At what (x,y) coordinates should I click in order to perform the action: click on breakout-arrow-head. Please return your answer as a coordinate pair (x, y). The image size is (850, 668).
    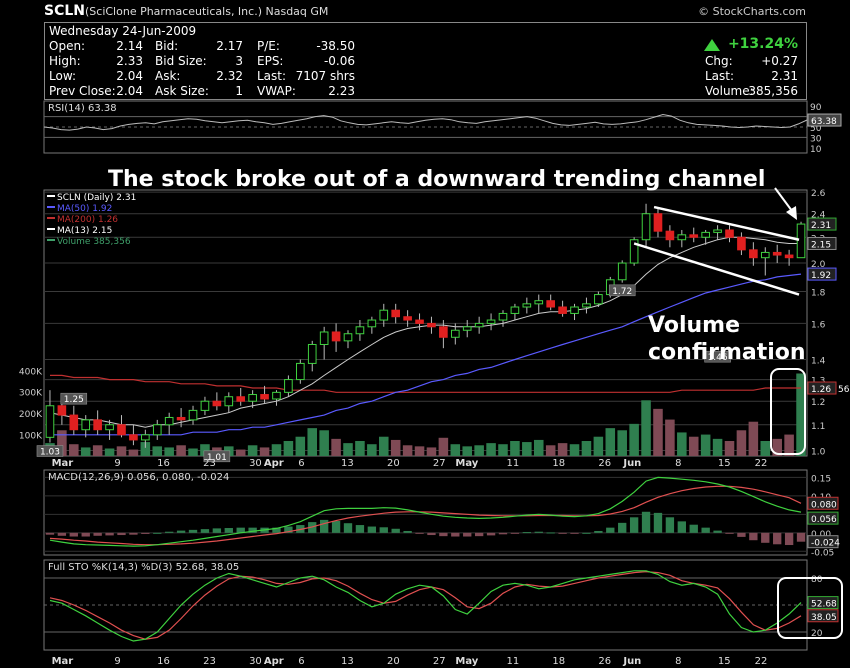
    Looking at the image, I should click on (791, 213).